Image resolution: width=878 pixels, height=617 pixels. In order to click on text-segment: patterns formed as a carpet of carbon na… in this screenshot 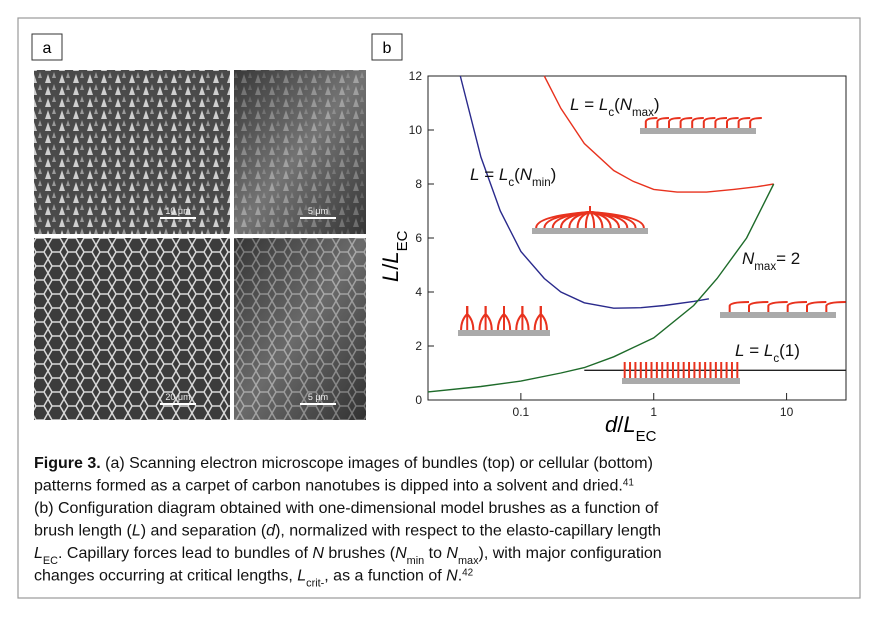, I will do `click(328, 486)`.